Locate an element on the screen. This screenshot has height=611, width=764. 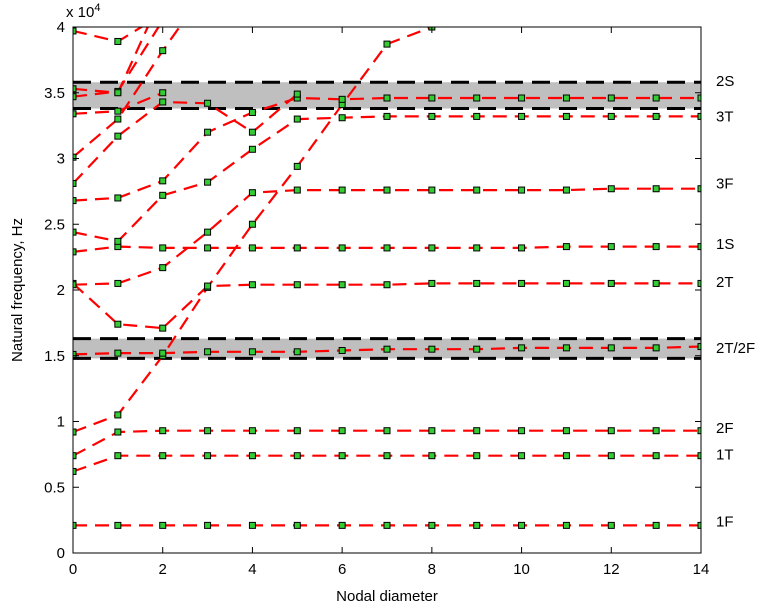
y-tick-label-5: 2.5 is located at coordinates (54, 224).